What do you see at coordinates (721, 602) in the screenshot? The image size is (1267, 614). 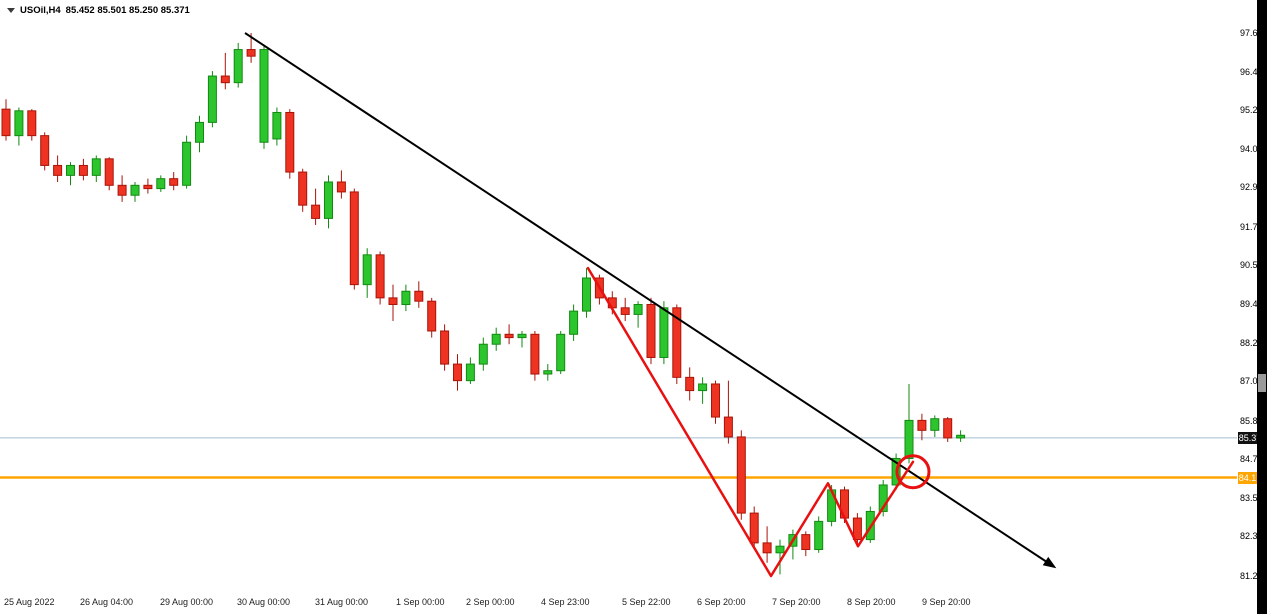 I see `time-tick-label: 6 Sep 20:00` at bounding box center [721, 602].